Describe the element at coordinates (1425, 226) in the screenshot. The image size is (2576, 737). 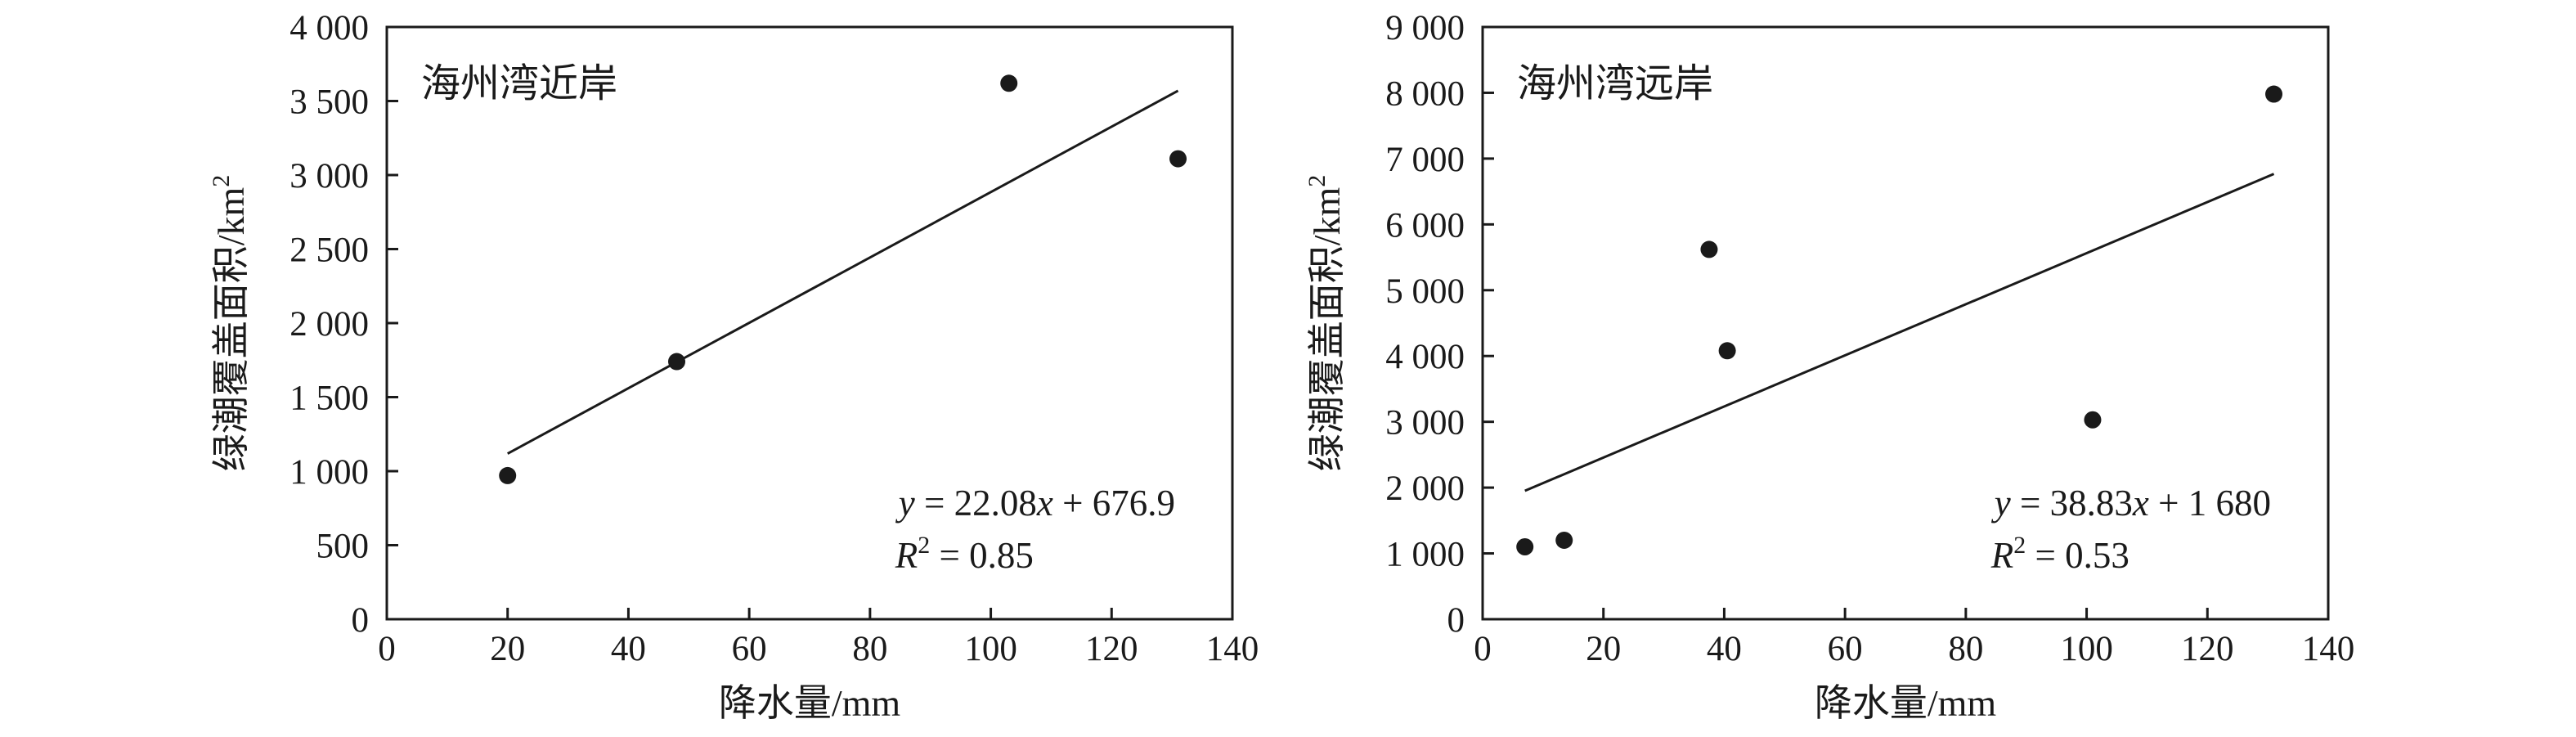
I see `y-tick-label: 6 000` at that location.